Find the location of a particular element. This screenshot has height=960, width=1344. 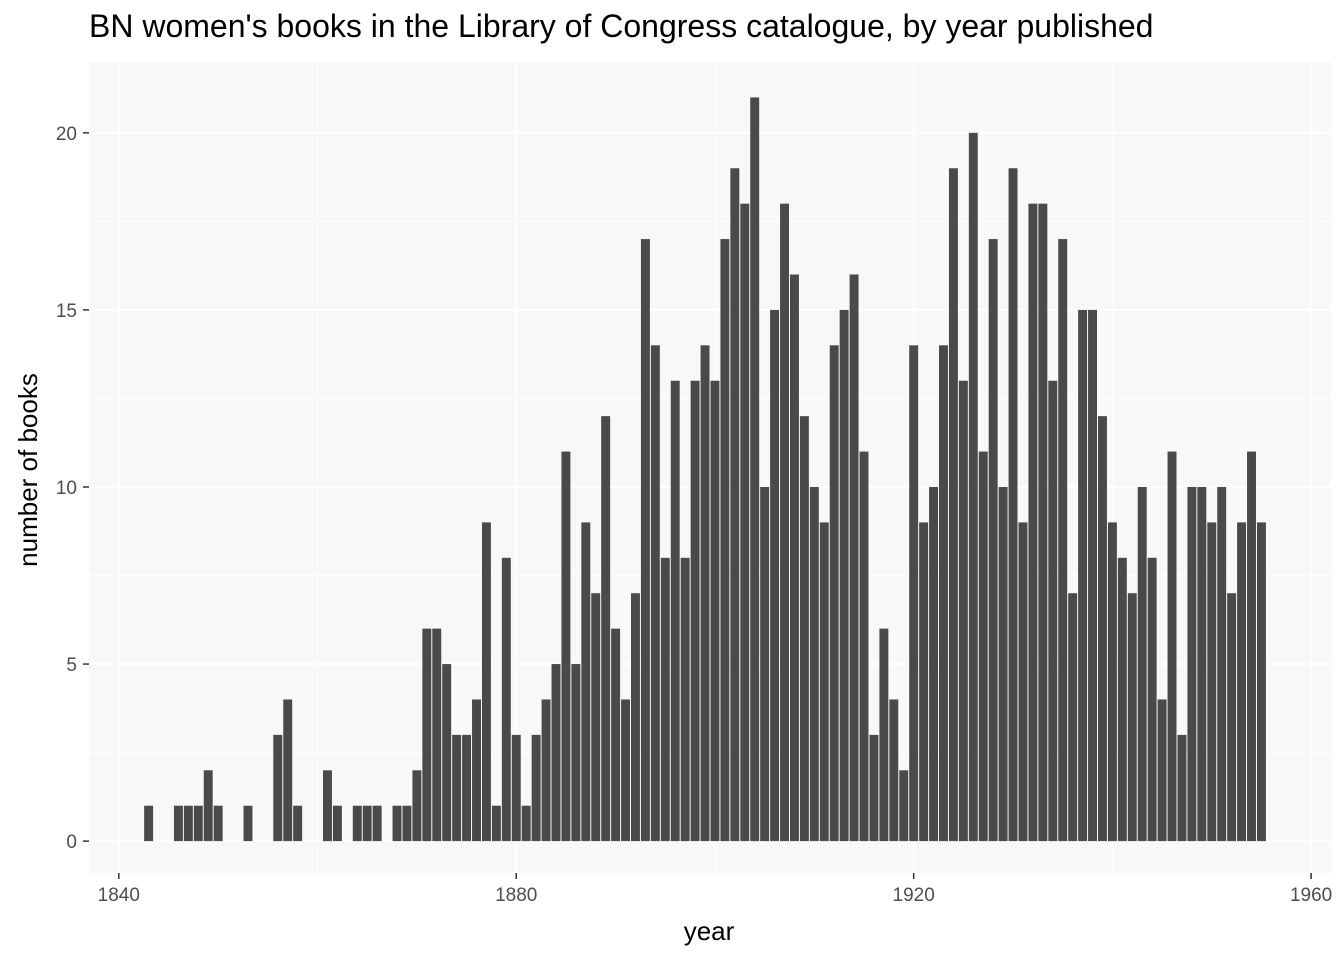

y-tick-label: 20 is located at coordinates (66, 134).